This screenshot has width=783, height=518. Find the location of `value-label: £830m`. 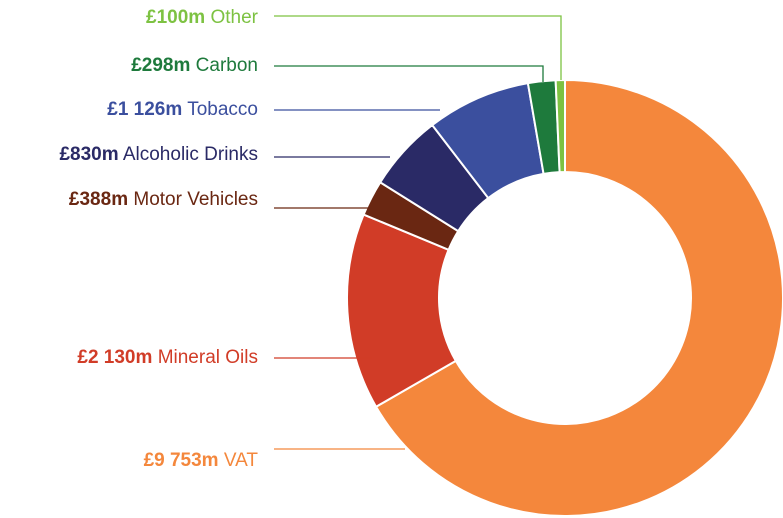

value-label: £830m is located at coordinates (88, 154).